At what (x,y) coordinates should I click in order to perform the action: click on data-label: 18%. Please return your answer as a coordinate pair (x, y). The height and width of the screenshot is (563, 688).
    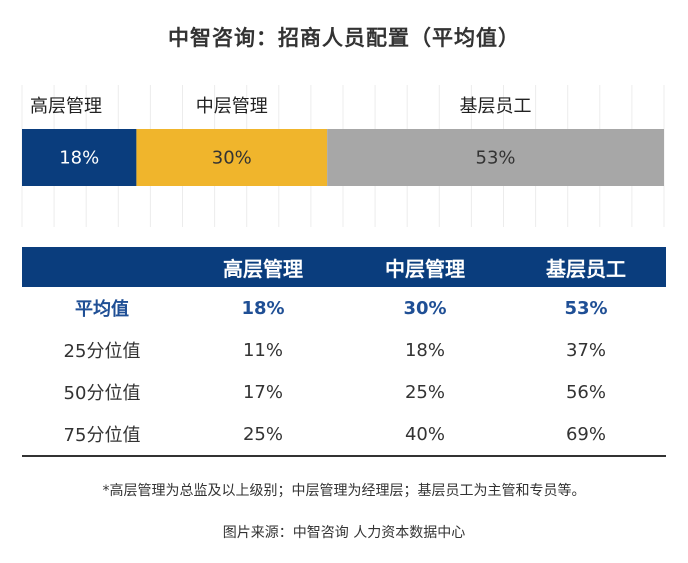
    Looking at the image, I should click on (79, 158).